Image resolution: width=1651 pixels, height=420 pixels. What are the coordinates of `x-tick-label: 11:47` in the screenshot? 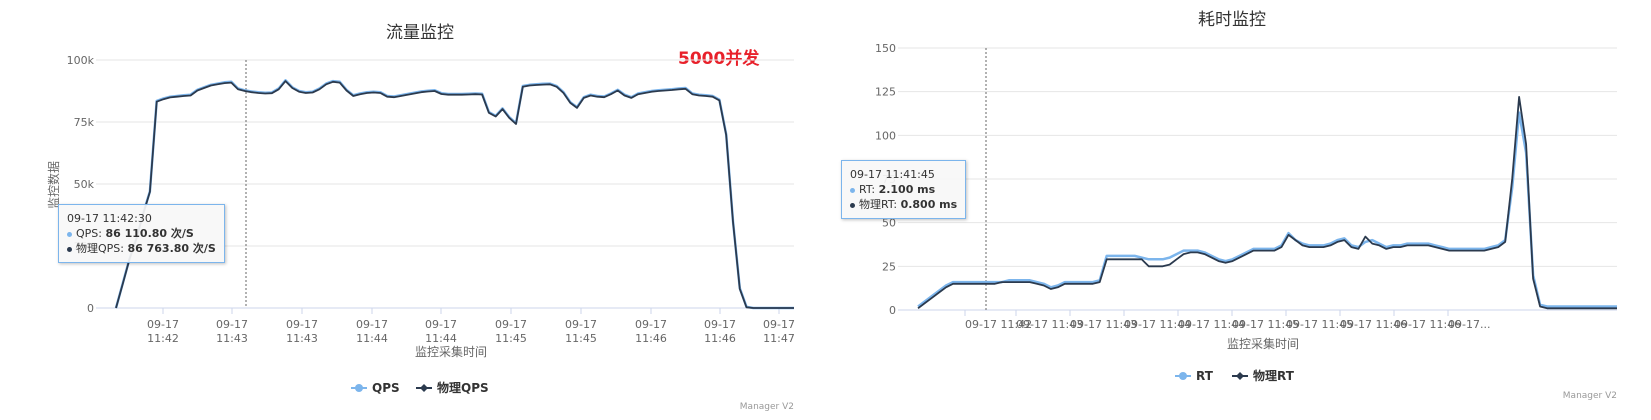 It's located at (779, 338).